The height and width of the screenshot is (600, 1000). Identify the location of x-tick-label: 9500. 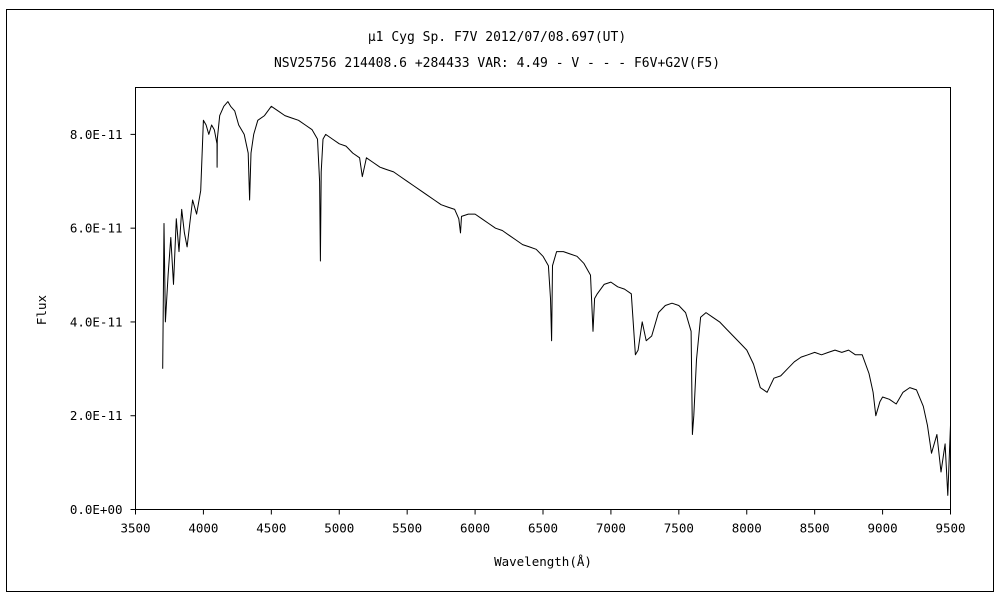
(950, 528).